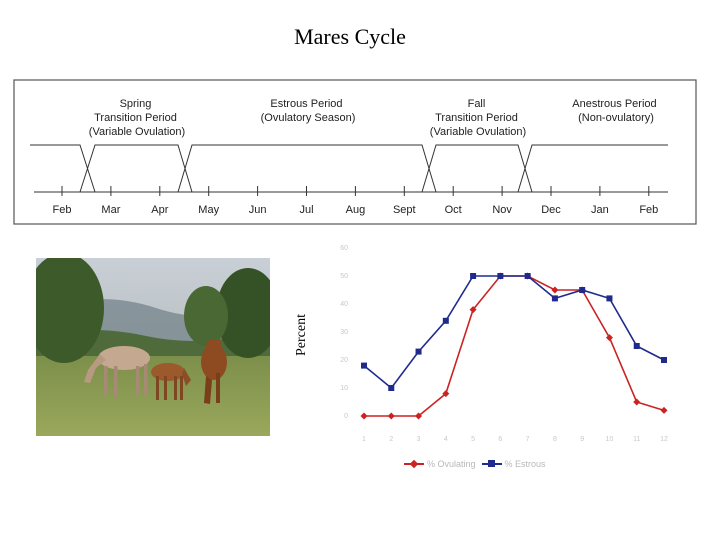  I want to click on y-tick-0: 0, so click(346, 416).